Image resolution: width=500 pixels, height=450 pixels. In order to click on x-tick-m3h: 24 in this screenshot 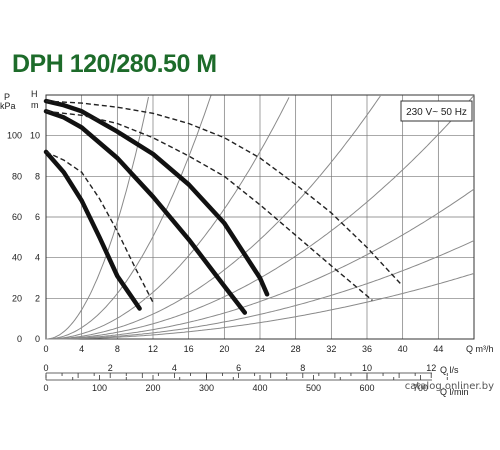, I will do `click(260, 349)`.